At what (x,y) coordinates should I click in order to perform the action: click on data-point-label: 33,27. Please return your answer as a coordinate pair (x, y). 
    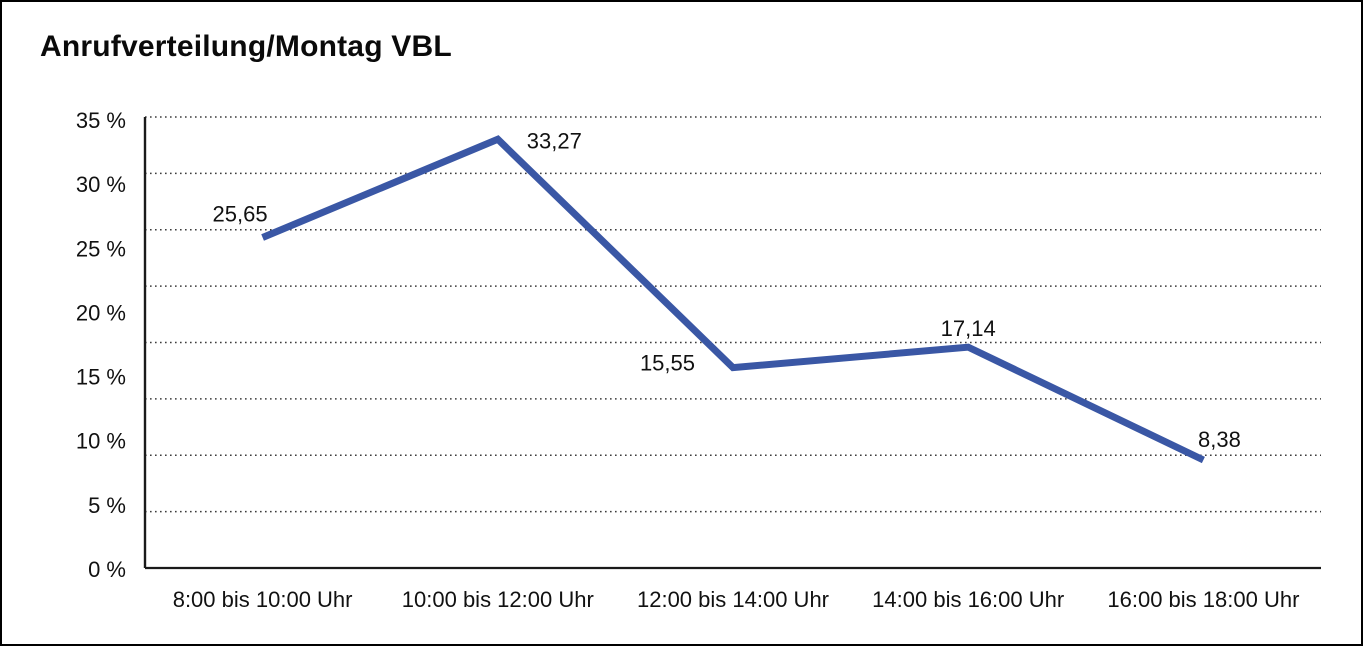
    Looking at the image, I should click on (554, 140).